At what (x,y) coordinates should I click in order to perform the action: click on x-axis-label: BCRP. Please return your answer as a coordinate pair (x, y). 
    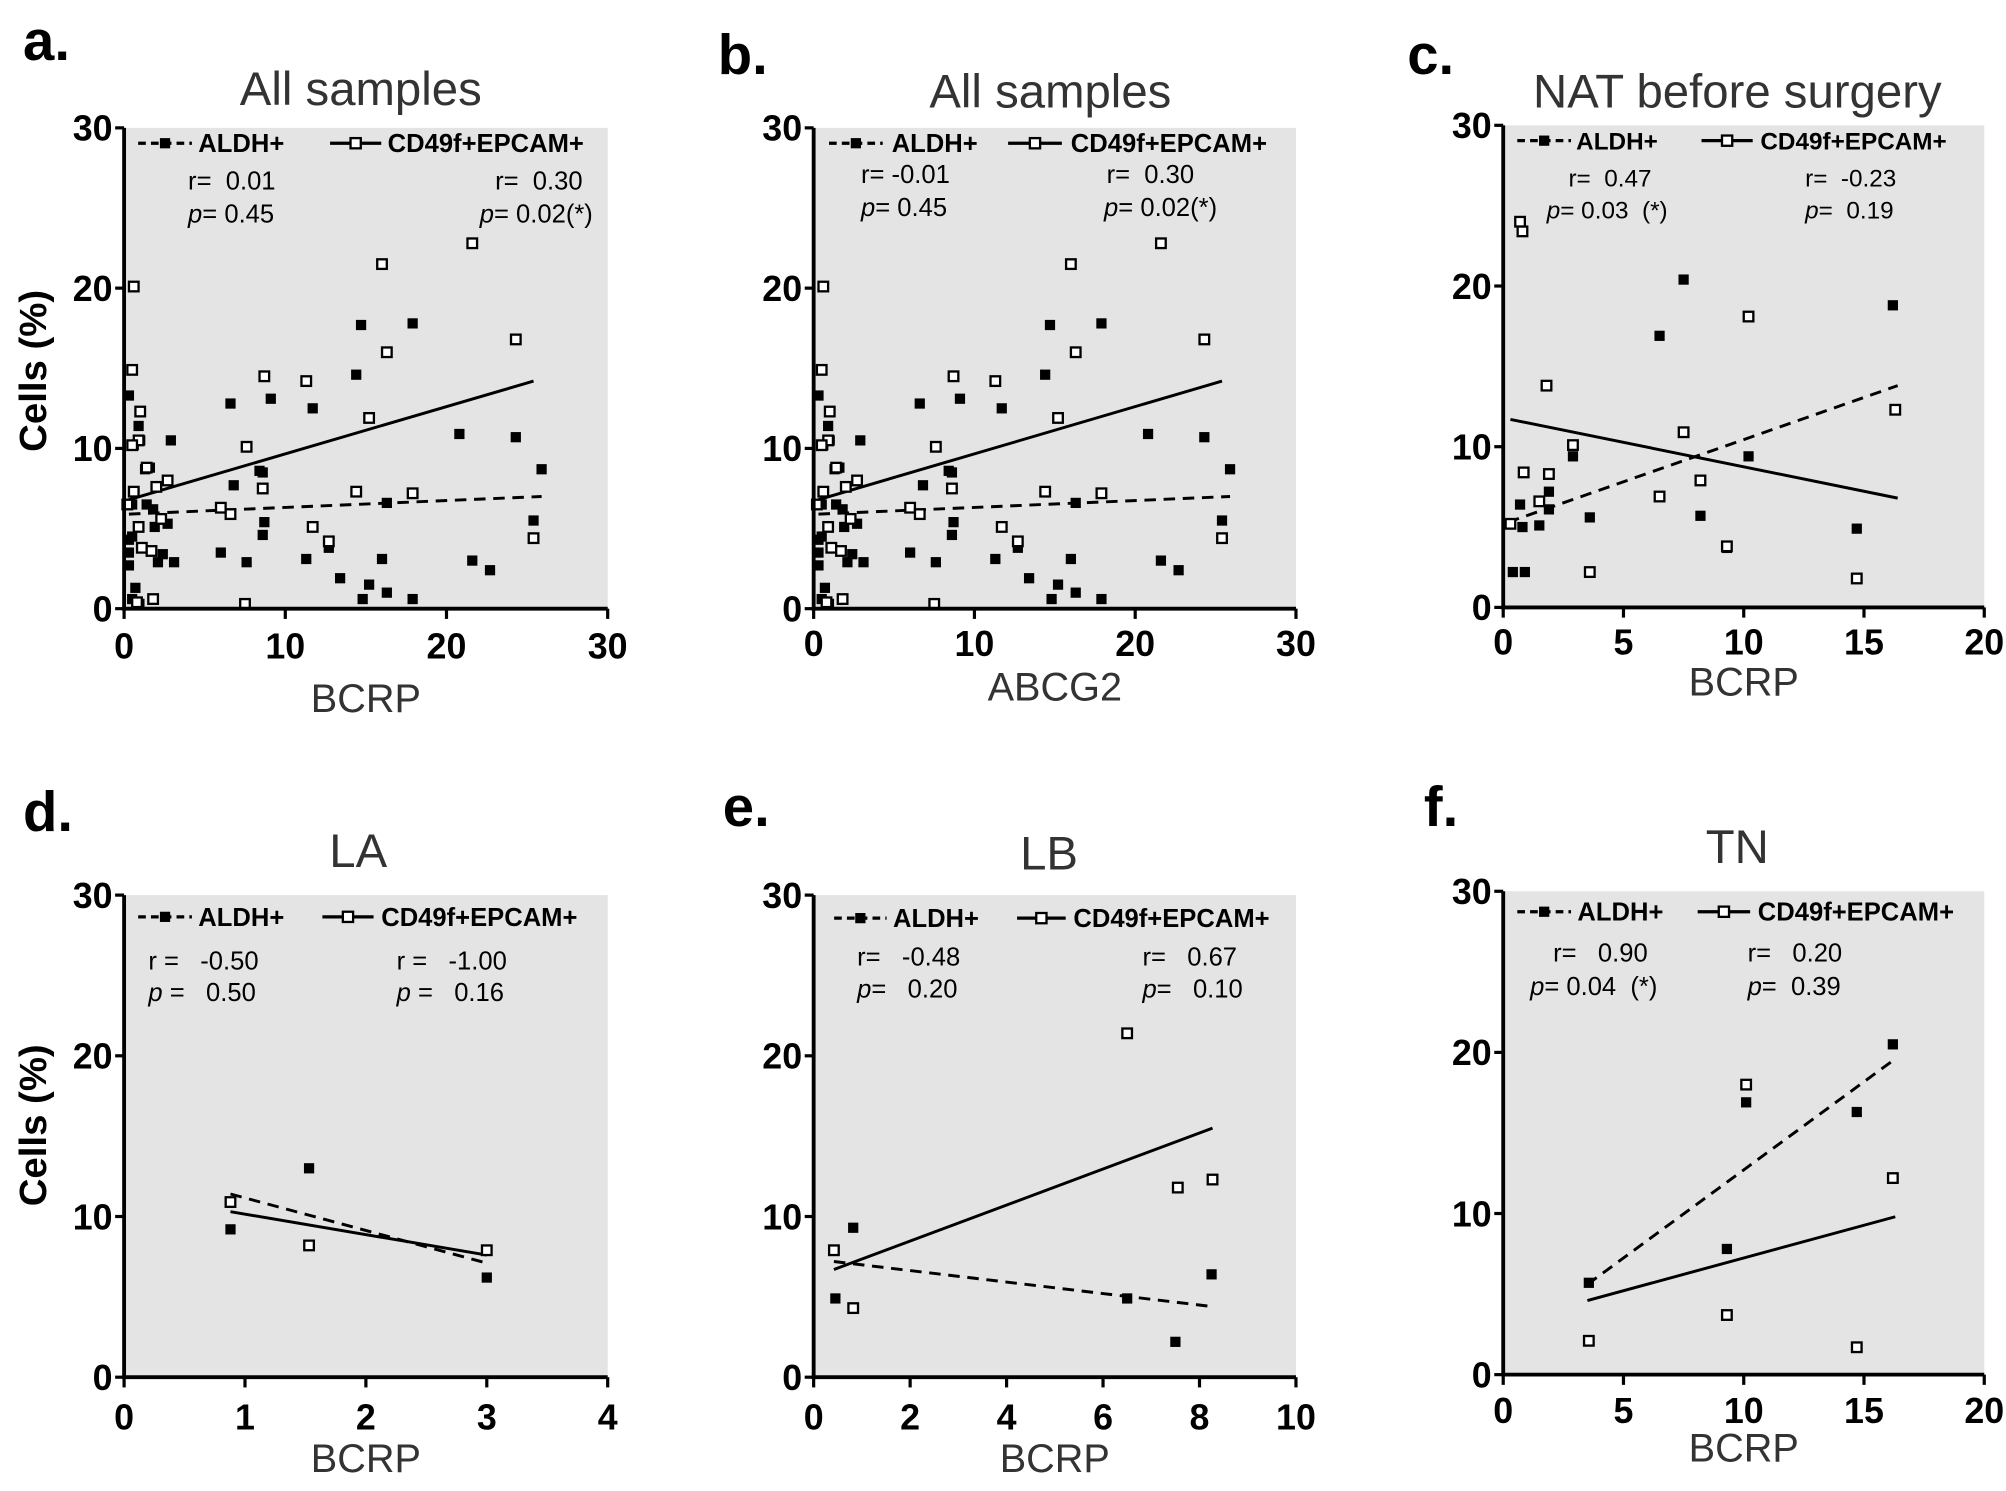
    Looking at the image, I should click on (1744, 1449).